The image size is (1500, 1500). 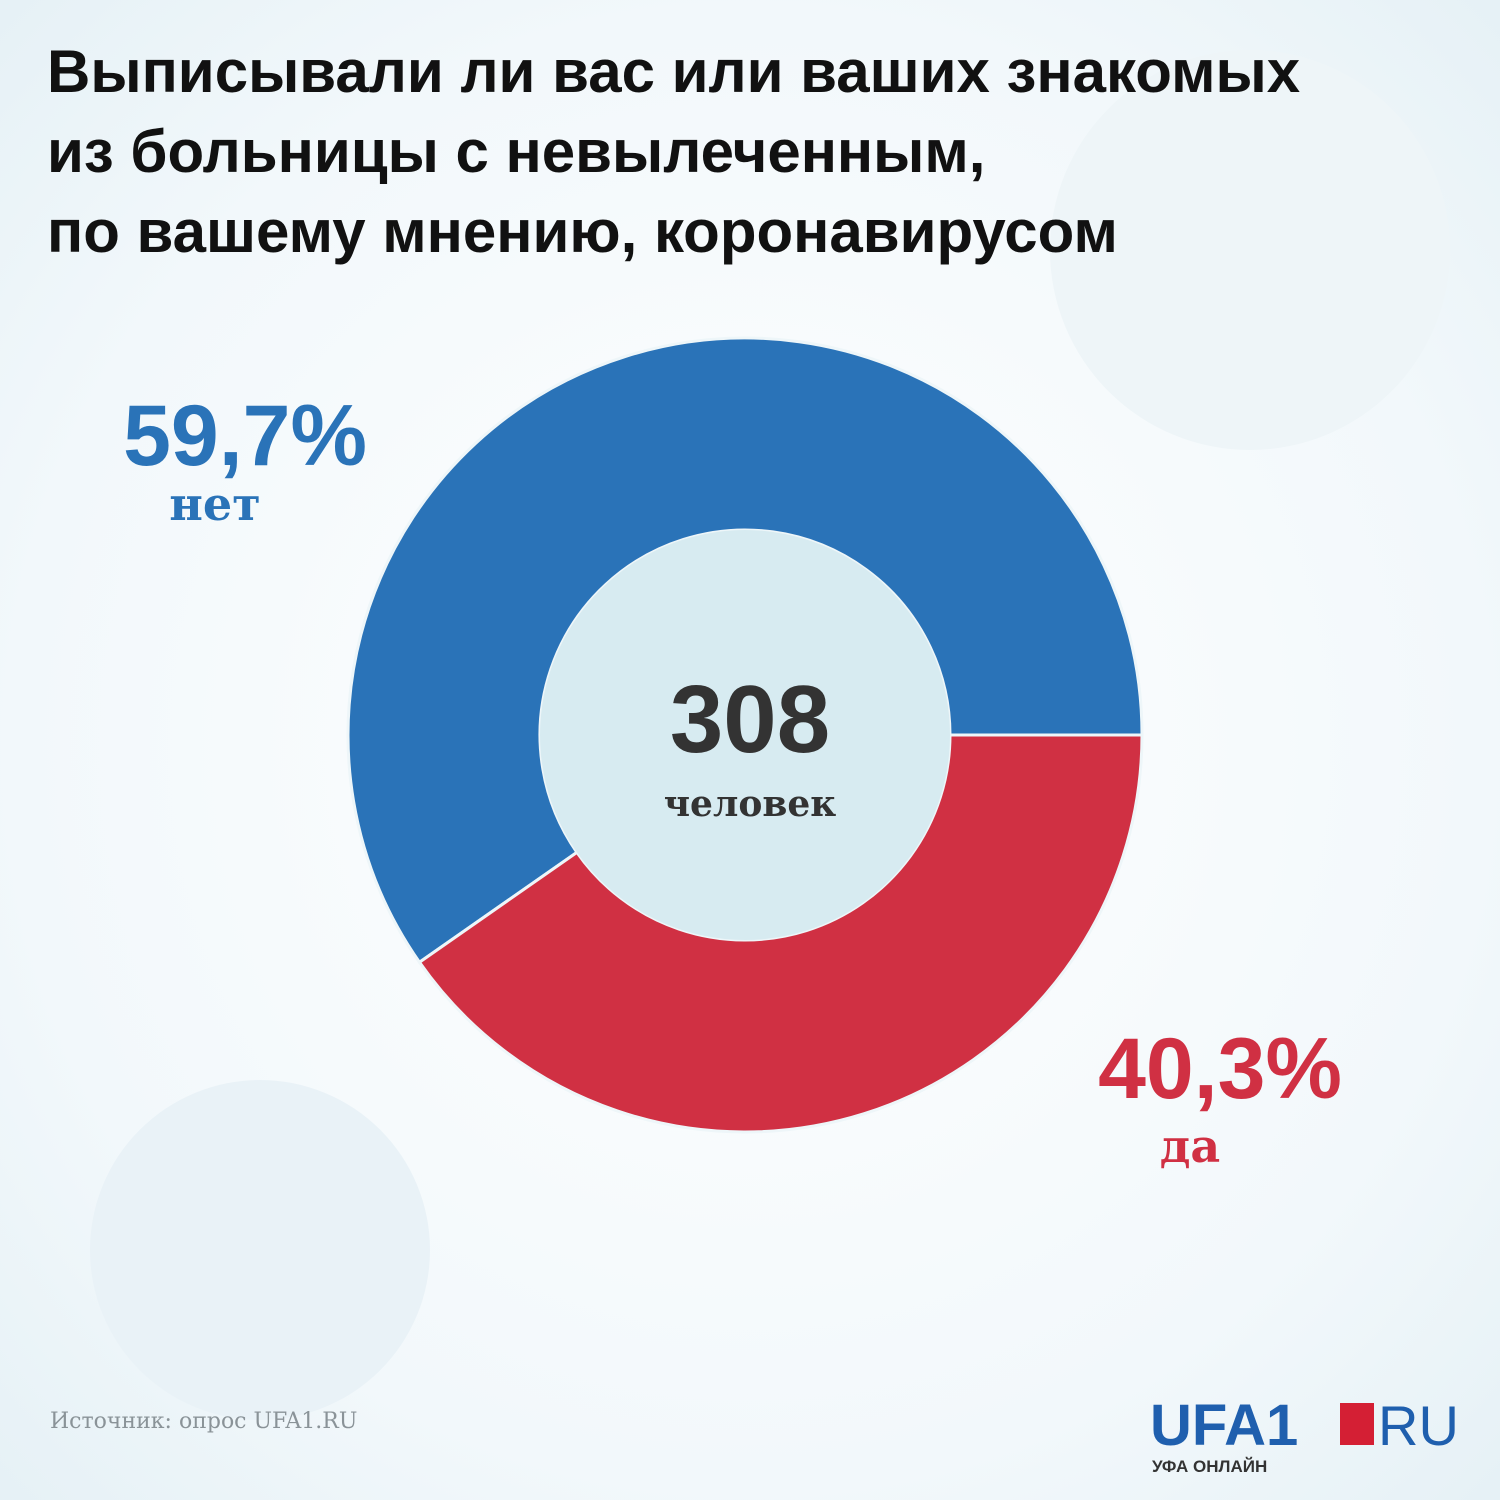 What do you see at coordinates (245, 436) in the screenshot?
I see `value-label: 59,7%` at bounding box center [245, 436].